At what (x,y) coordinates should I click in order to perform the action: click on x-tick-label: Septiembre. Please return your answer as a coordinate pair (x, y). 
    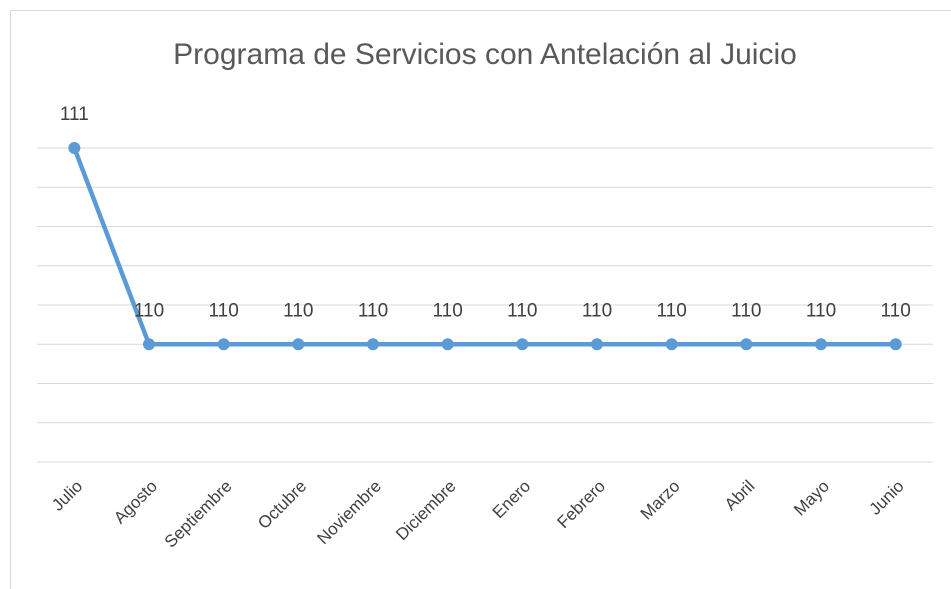
    Looking at the image, I should click on (198, 514).